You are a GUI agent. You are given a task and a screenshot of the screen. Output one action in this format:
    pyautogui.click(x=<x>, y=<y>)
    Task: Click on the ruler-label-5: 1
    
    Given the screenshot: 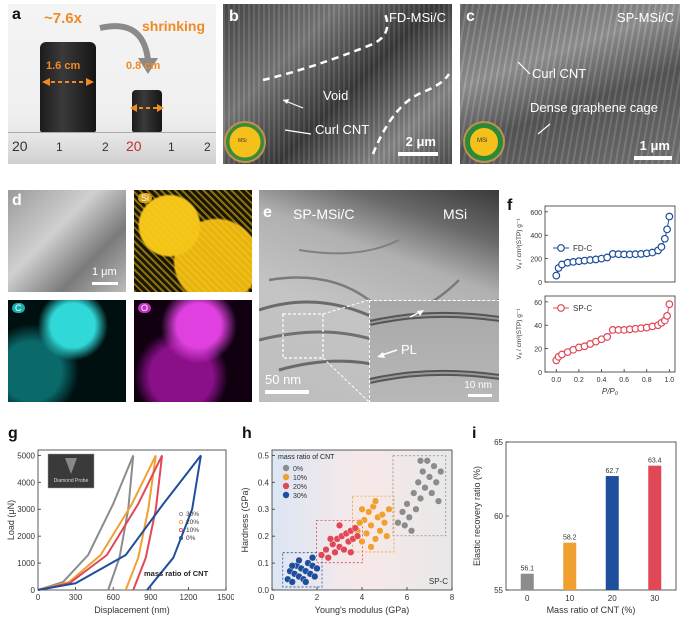 What is the action you would take?
    pyautogui.click(x=171, y=147)
    